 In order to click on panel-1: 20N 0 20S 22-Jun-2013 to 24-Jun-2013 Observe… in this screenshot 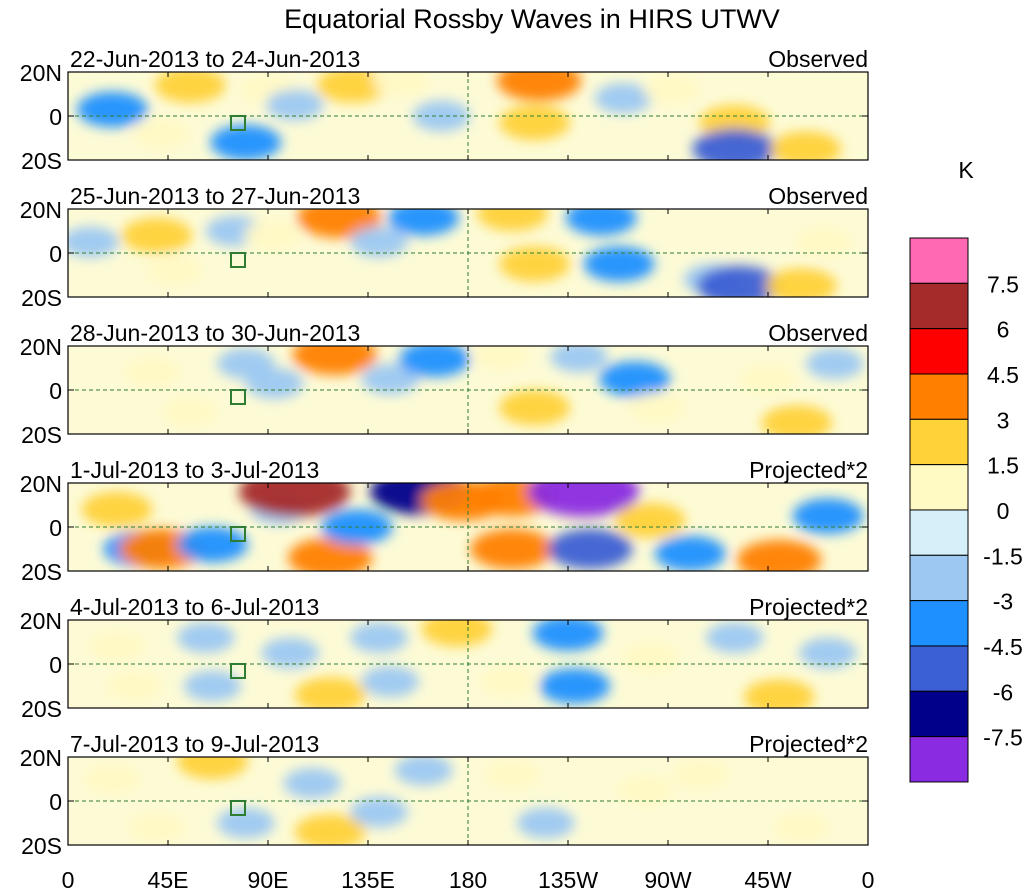, I will do `click(444, 110)`.